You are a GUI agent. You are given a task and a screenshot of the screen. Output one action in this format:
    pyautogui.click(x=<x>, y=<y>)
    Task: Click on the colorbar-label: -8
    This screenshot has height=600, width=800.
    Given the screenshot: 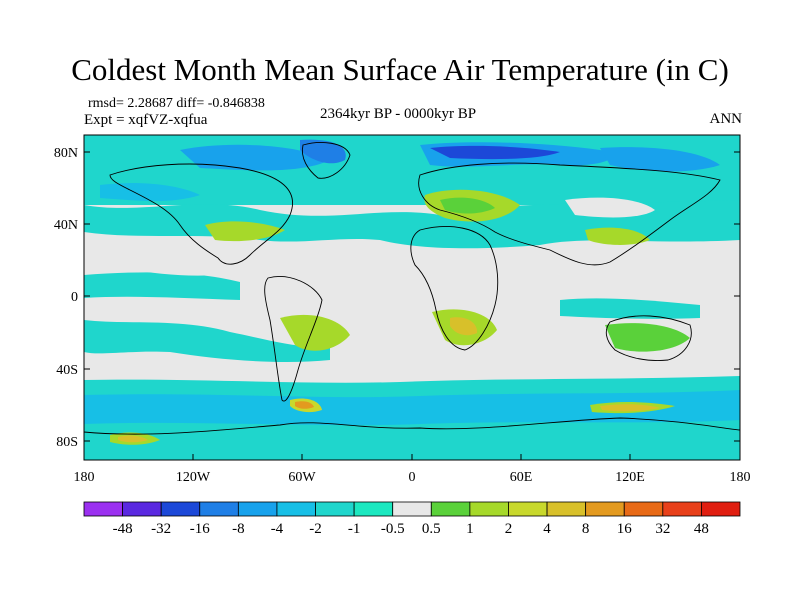 What is the action you would take?
    pyautogui.click(x=238, y=529)
    